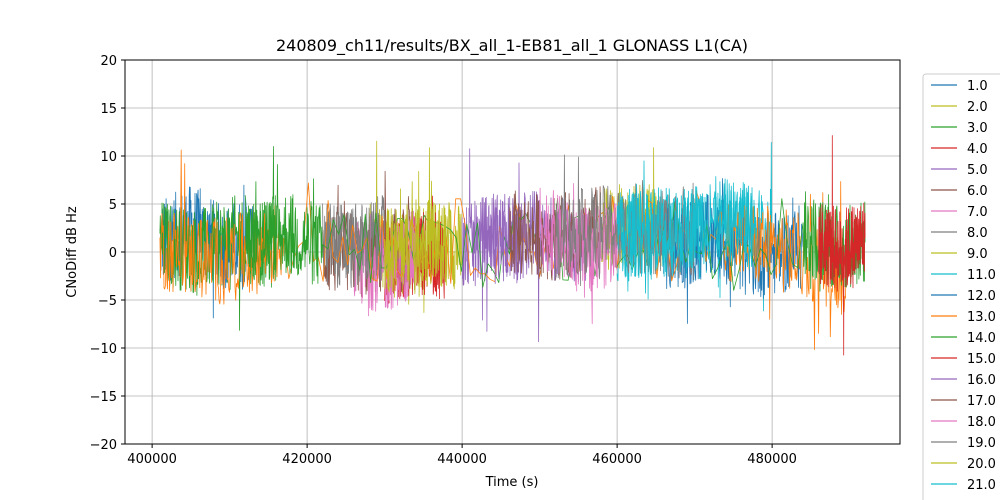 This screenshot has height=500, width=1000. What do you see at coordinates (981, 359) in the screenshot?
I see `legend-entry: 15.0` at bounding box center [981, 359].